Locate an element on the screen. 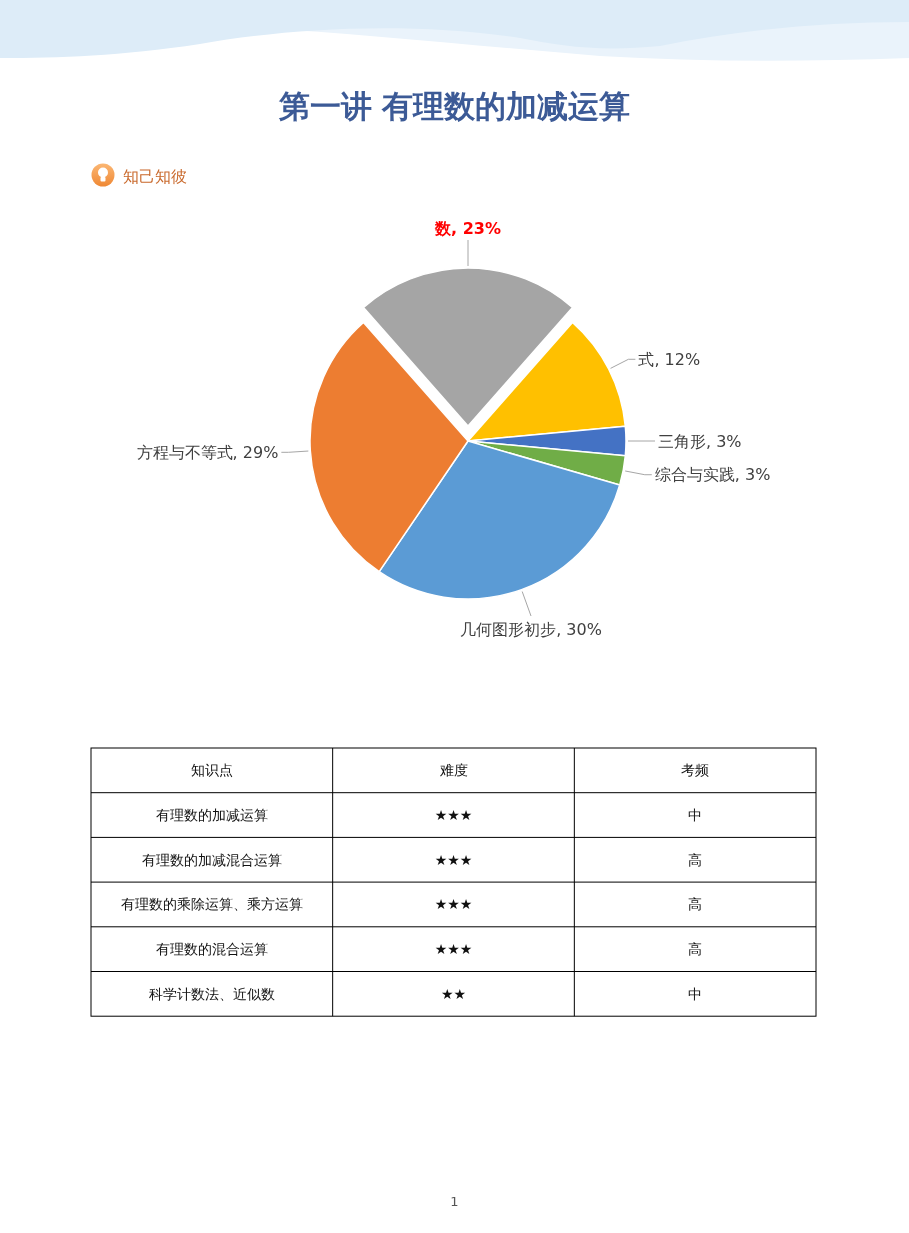 This screenshot has height=1233, width=909. text: 1 is located at coordinates (454, 1201).